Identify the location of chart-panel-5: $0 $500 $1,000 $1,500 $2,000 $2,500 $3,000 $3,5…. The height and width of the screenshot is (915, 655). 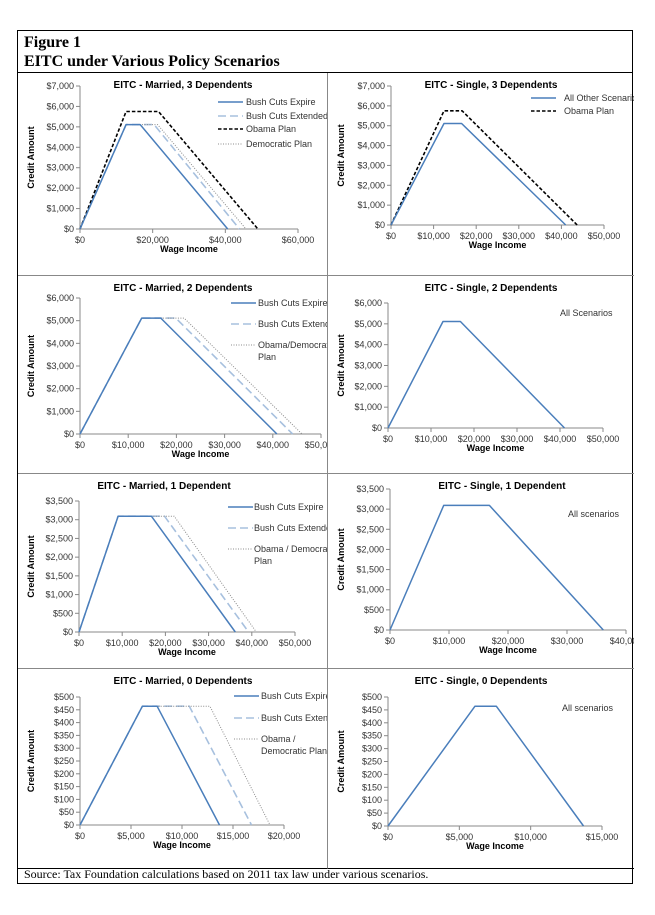
(173, 571).